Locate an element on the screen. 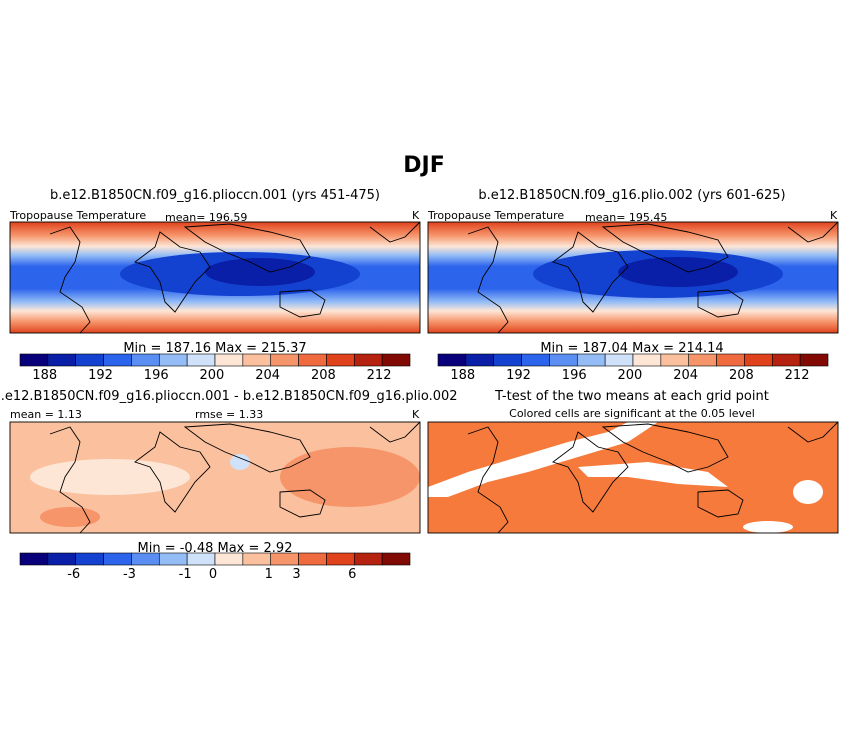 This screenshot has height=737, width=849. mean: mean = 1.13 is located at coordinates (46, 414).